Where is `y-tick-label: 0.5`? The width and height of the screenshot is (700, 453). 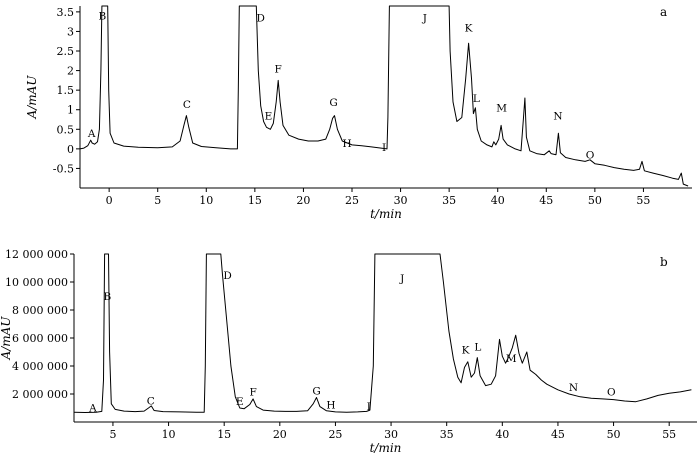 y-tick-label: 0.5 is located at coordinates (66, 129).